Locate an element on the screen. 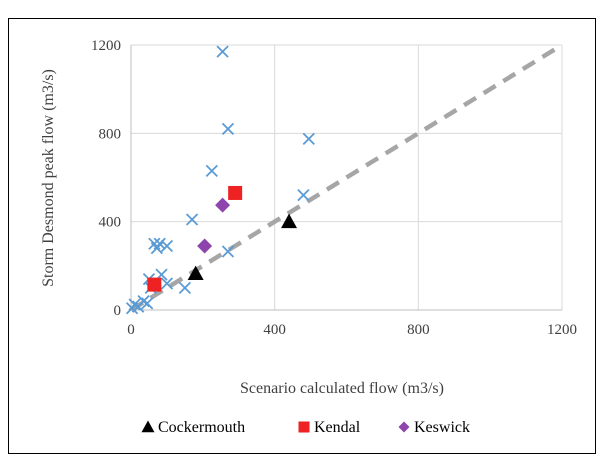  legend: Cockermouth Kendal Keswick is located at coordinates (305, 427).